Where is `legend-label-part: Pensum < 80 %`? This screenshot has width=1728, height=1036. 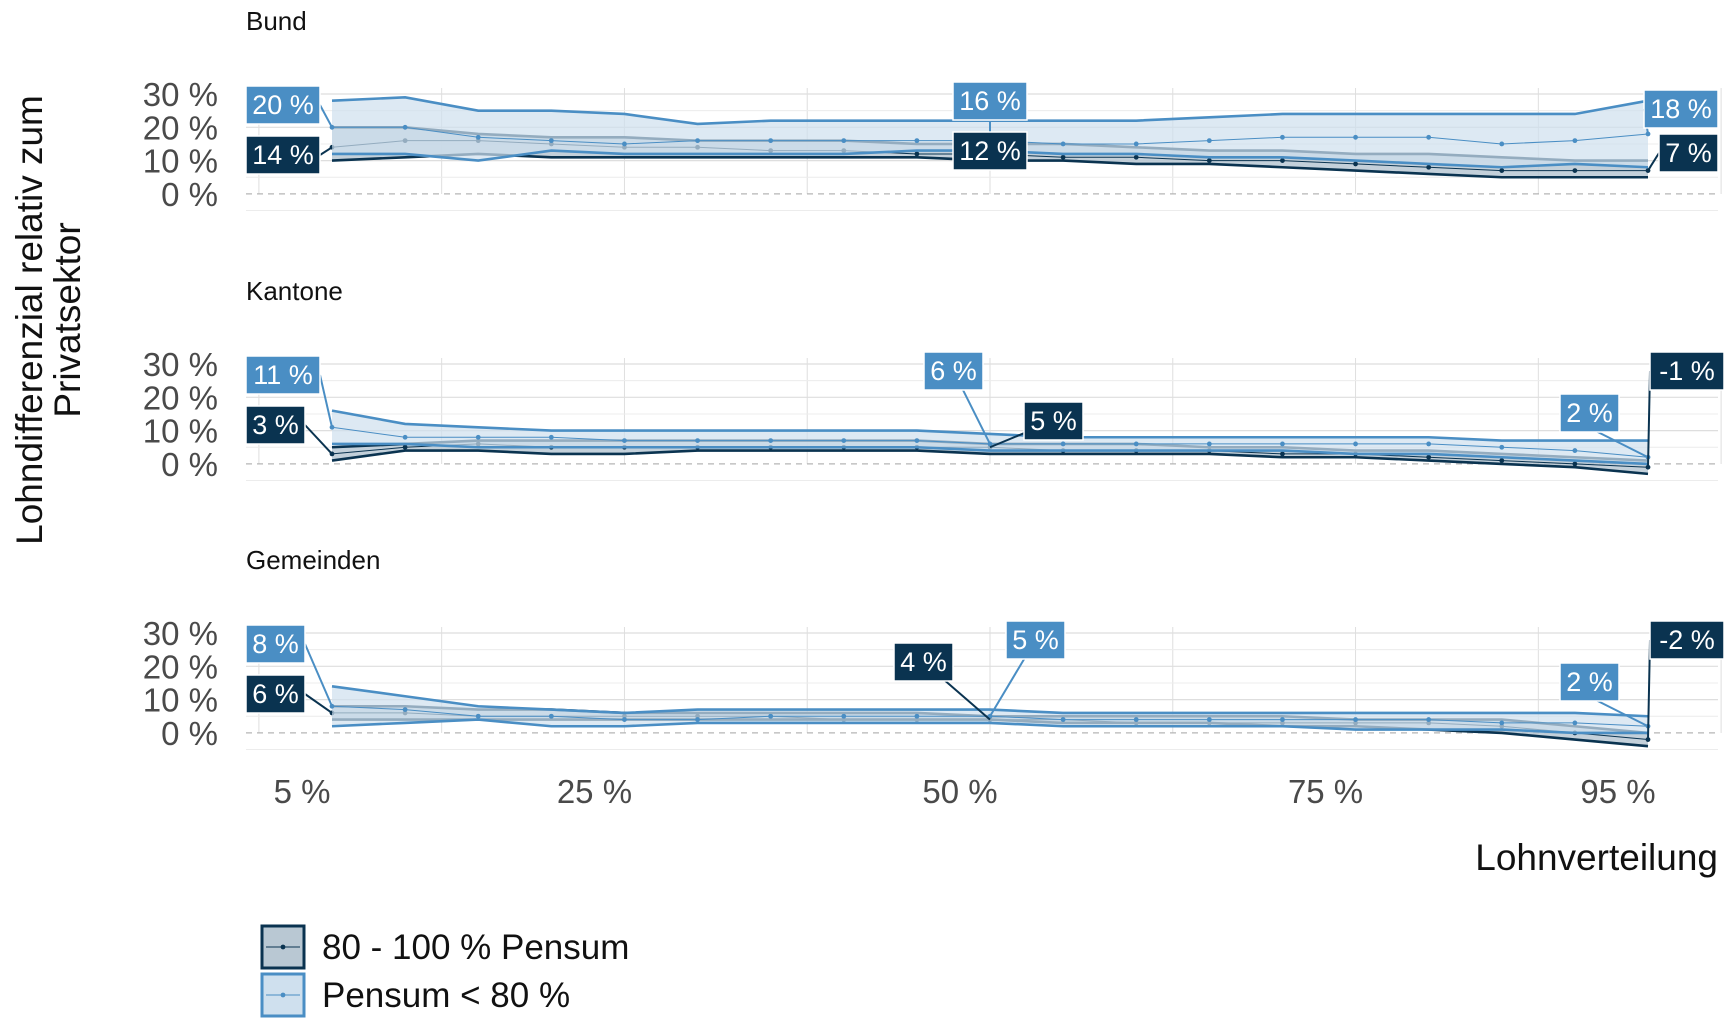 legend-label-part: Pensum < 80 % is located at coordinates (446, 995).